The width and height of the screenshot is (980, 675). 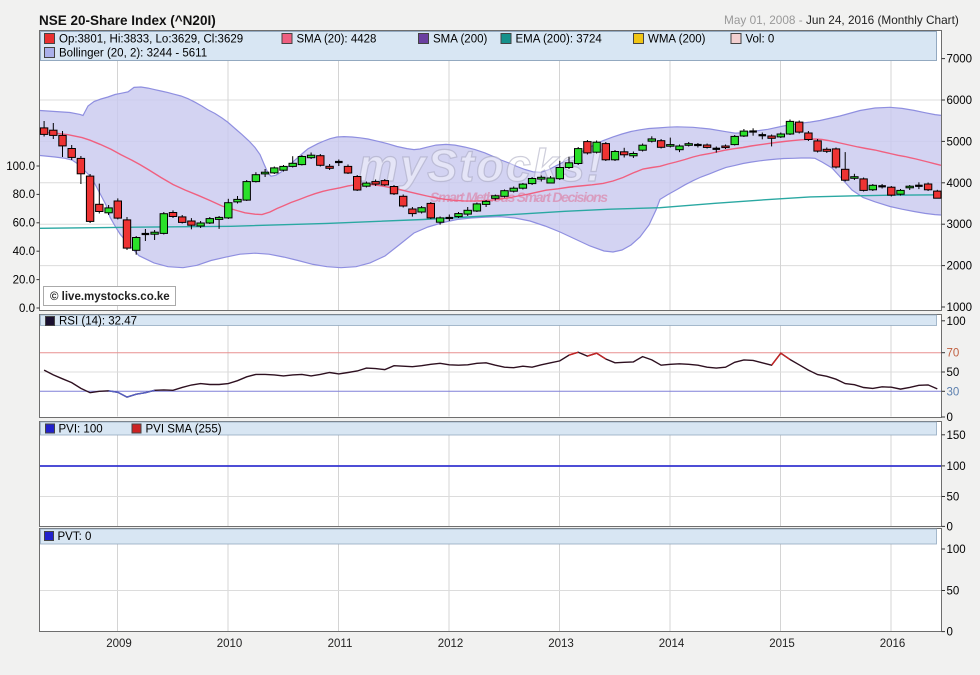 What do you see at coordinates (24, 252) in the screenshot?
I see `svg-text: 40.0` at bounding box center [24, 252].